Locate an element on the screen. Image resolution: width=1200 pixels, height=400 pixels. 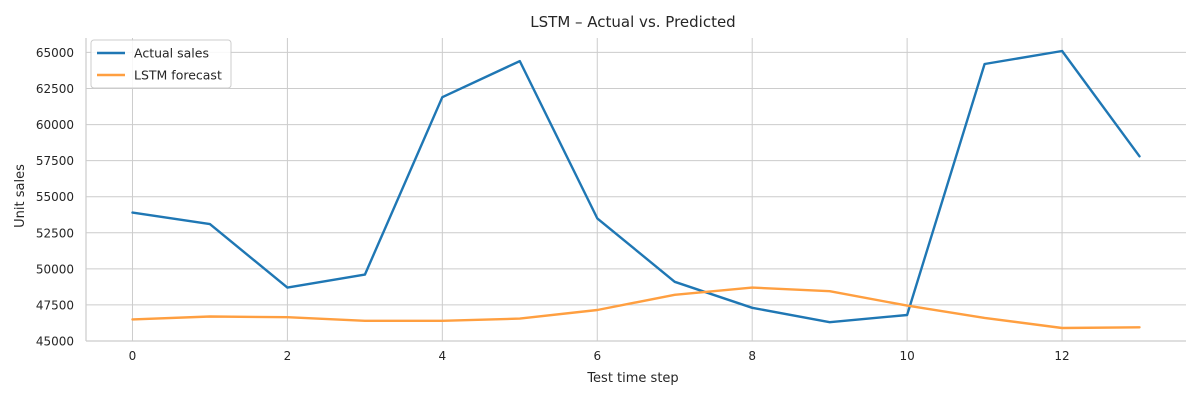
x-tick-label: 8 is located at coordinates (752, 356).